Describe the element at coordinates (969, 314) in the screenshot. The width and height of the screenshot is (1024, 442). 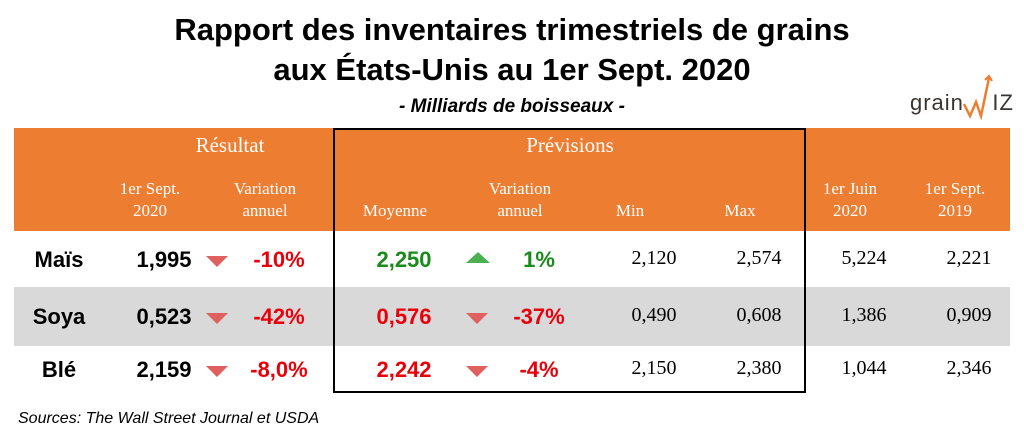
I see `sept2019-value: 0,909` at that location.